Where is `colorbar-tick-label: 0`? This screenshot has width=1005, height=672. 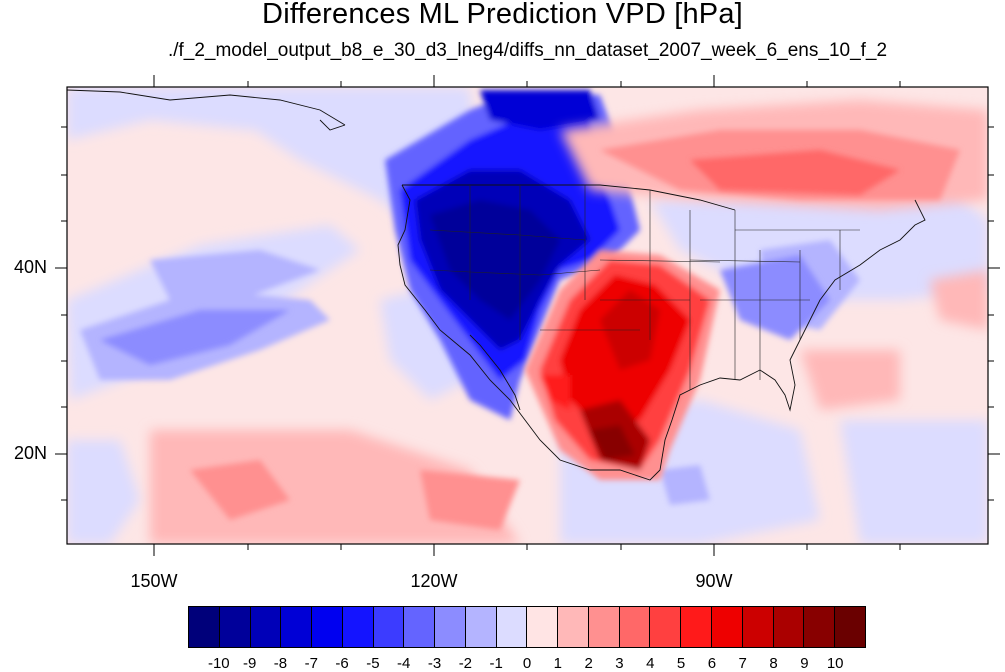
colorbar-tick-label: 0 is located at coordinates (527, 663).